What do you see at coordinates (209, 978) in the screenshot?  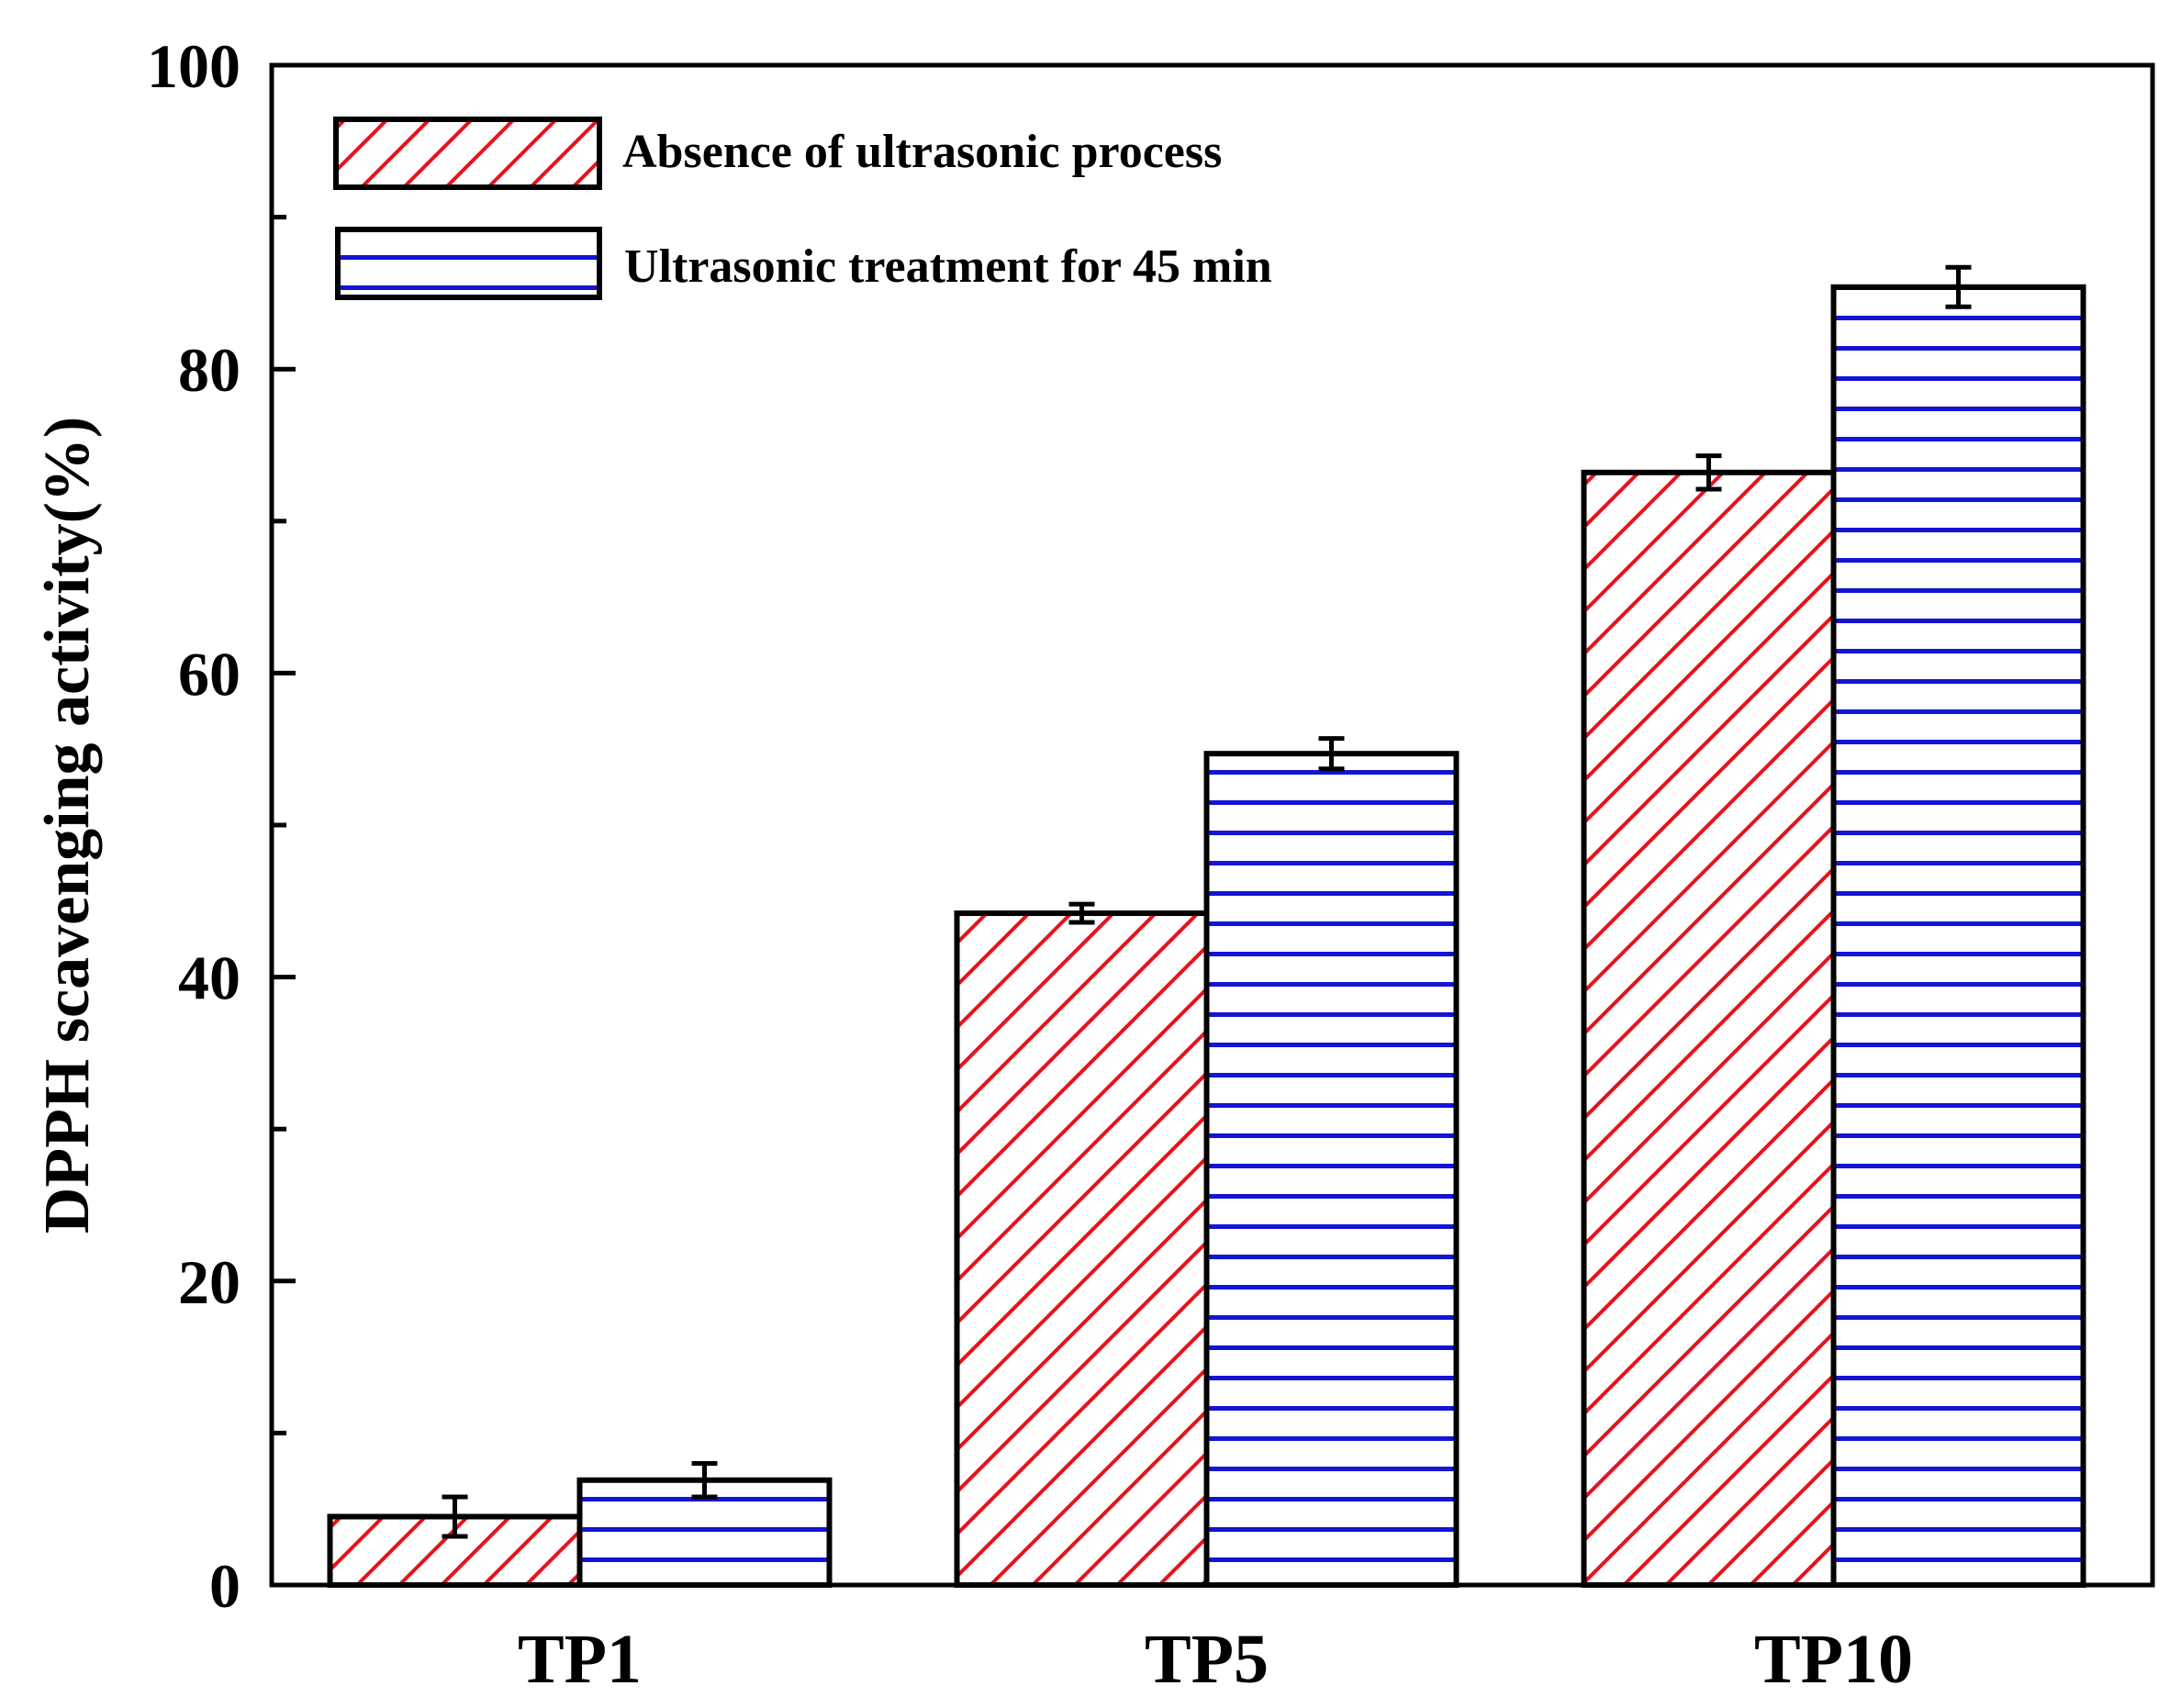 I see `y-tick-label: 40` at bounding box center [209, 978].